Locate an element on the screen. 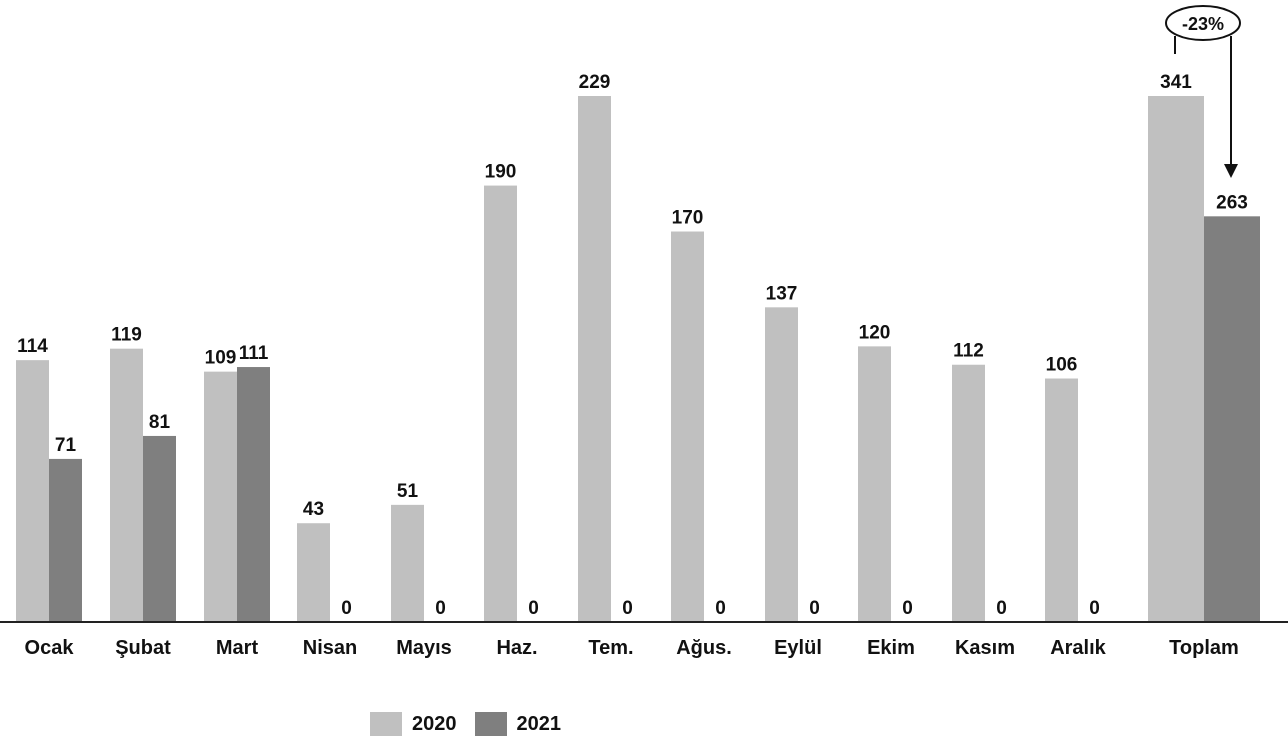  category-label-6: Tem. is located at coordinates (610, 648).